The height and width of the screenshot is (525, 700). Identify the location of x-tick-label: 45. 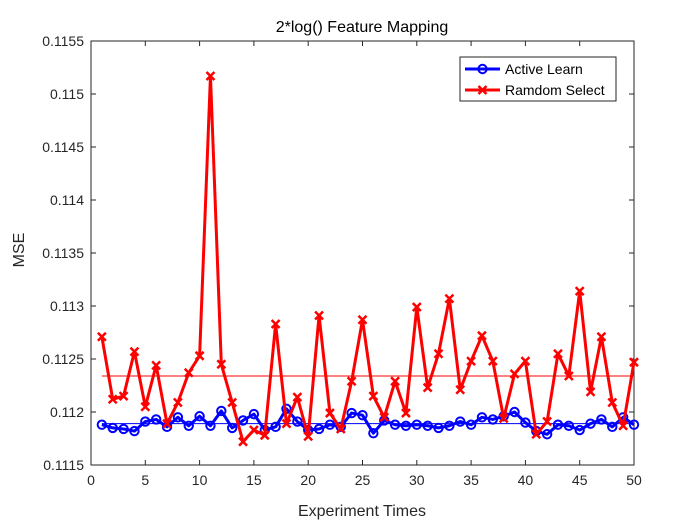
(580, 480).